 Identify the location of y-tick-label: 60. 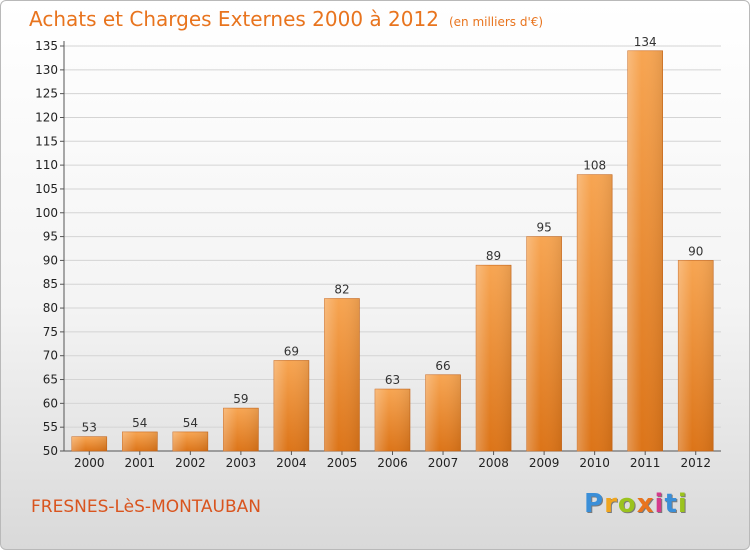
(50, 403).